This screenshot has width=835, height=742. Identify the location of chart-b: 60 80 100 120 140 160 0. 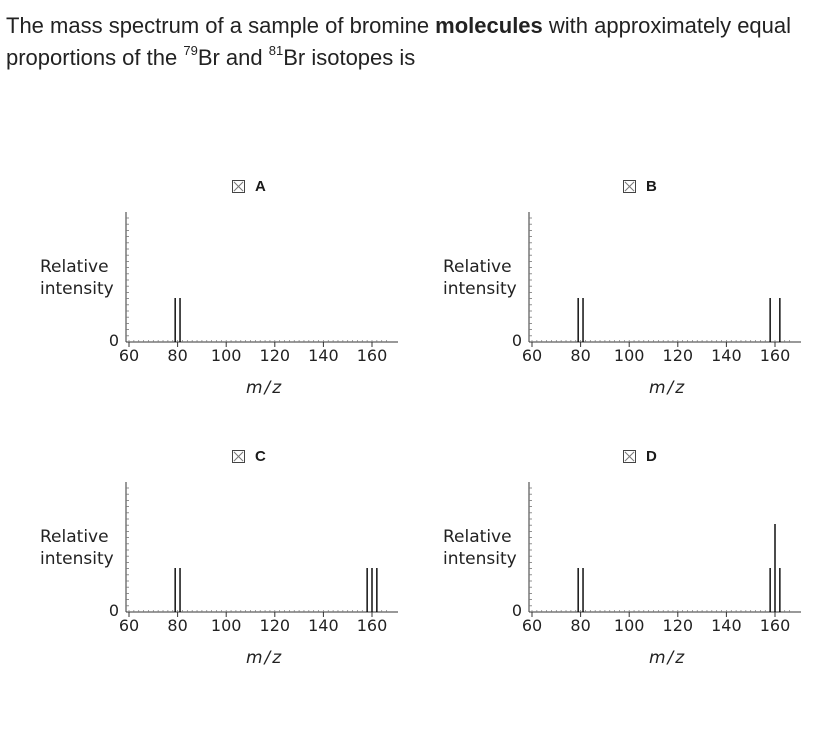
(656, 288).